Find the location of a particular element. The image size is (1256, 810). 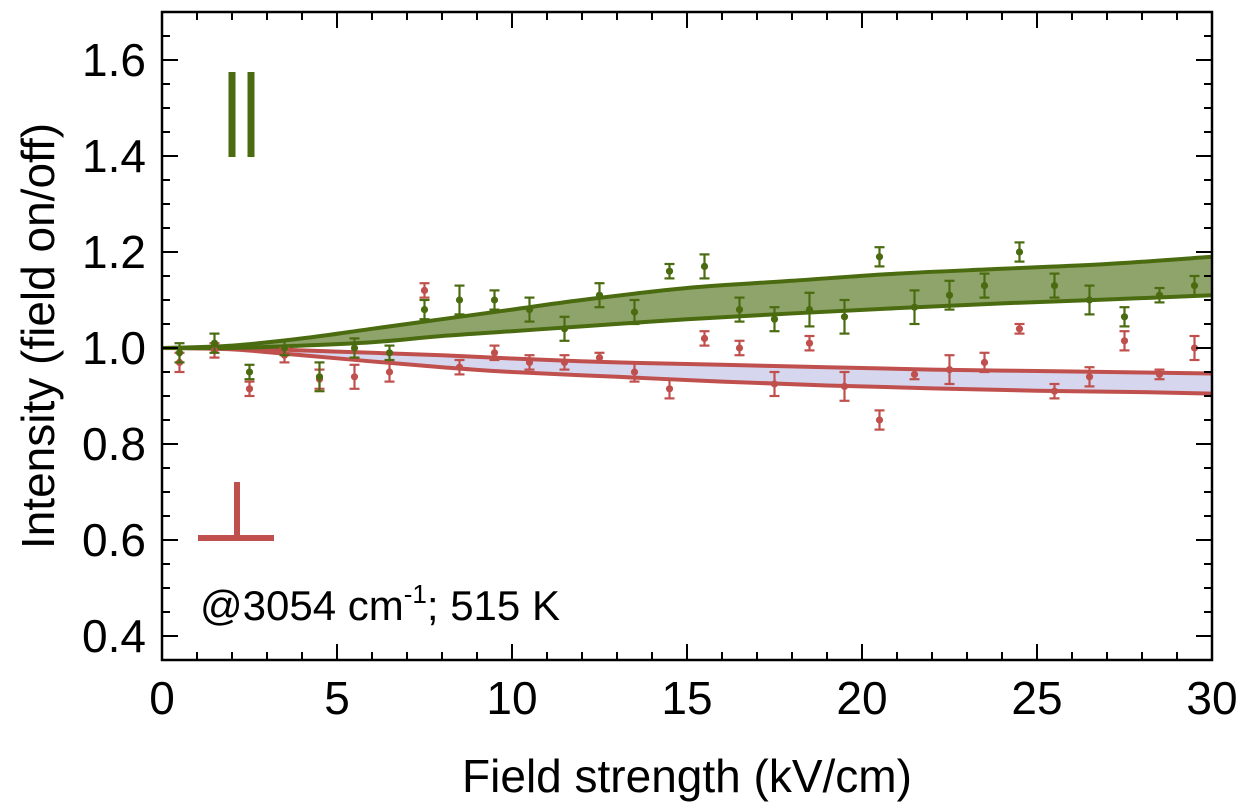

parallel-lower-curve is located at coordinates (687, 322).